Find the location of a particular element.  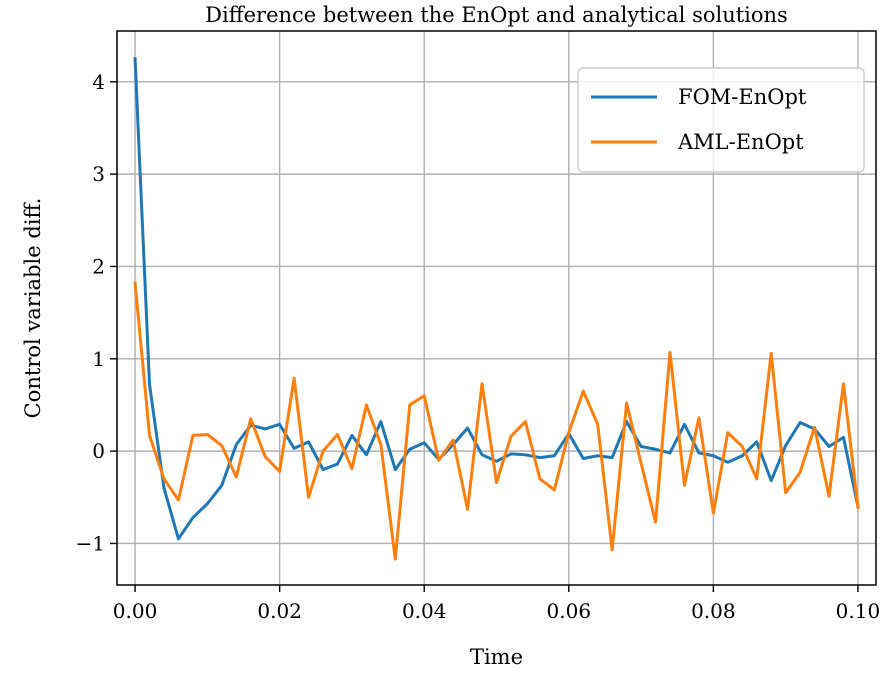

y-tick-label: 3 is located at coordinates (98, 174).